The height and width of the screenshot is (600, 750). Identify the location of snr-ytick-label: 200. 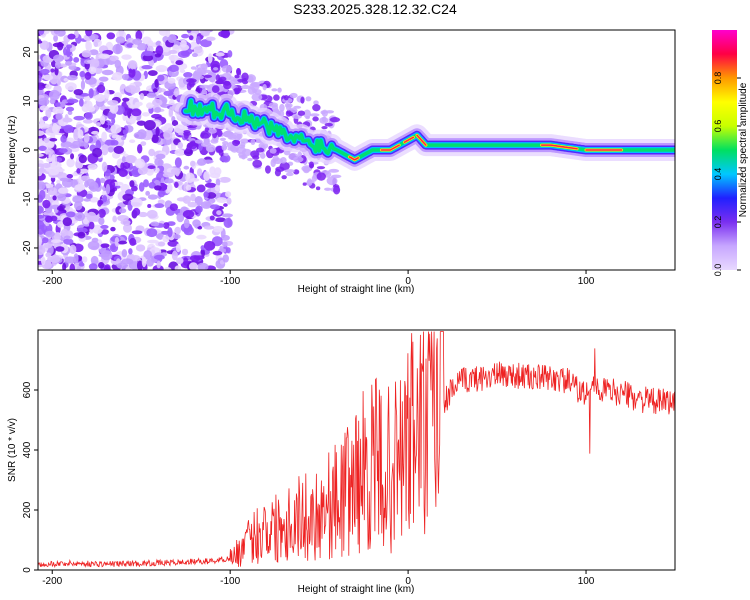
(27, 509).